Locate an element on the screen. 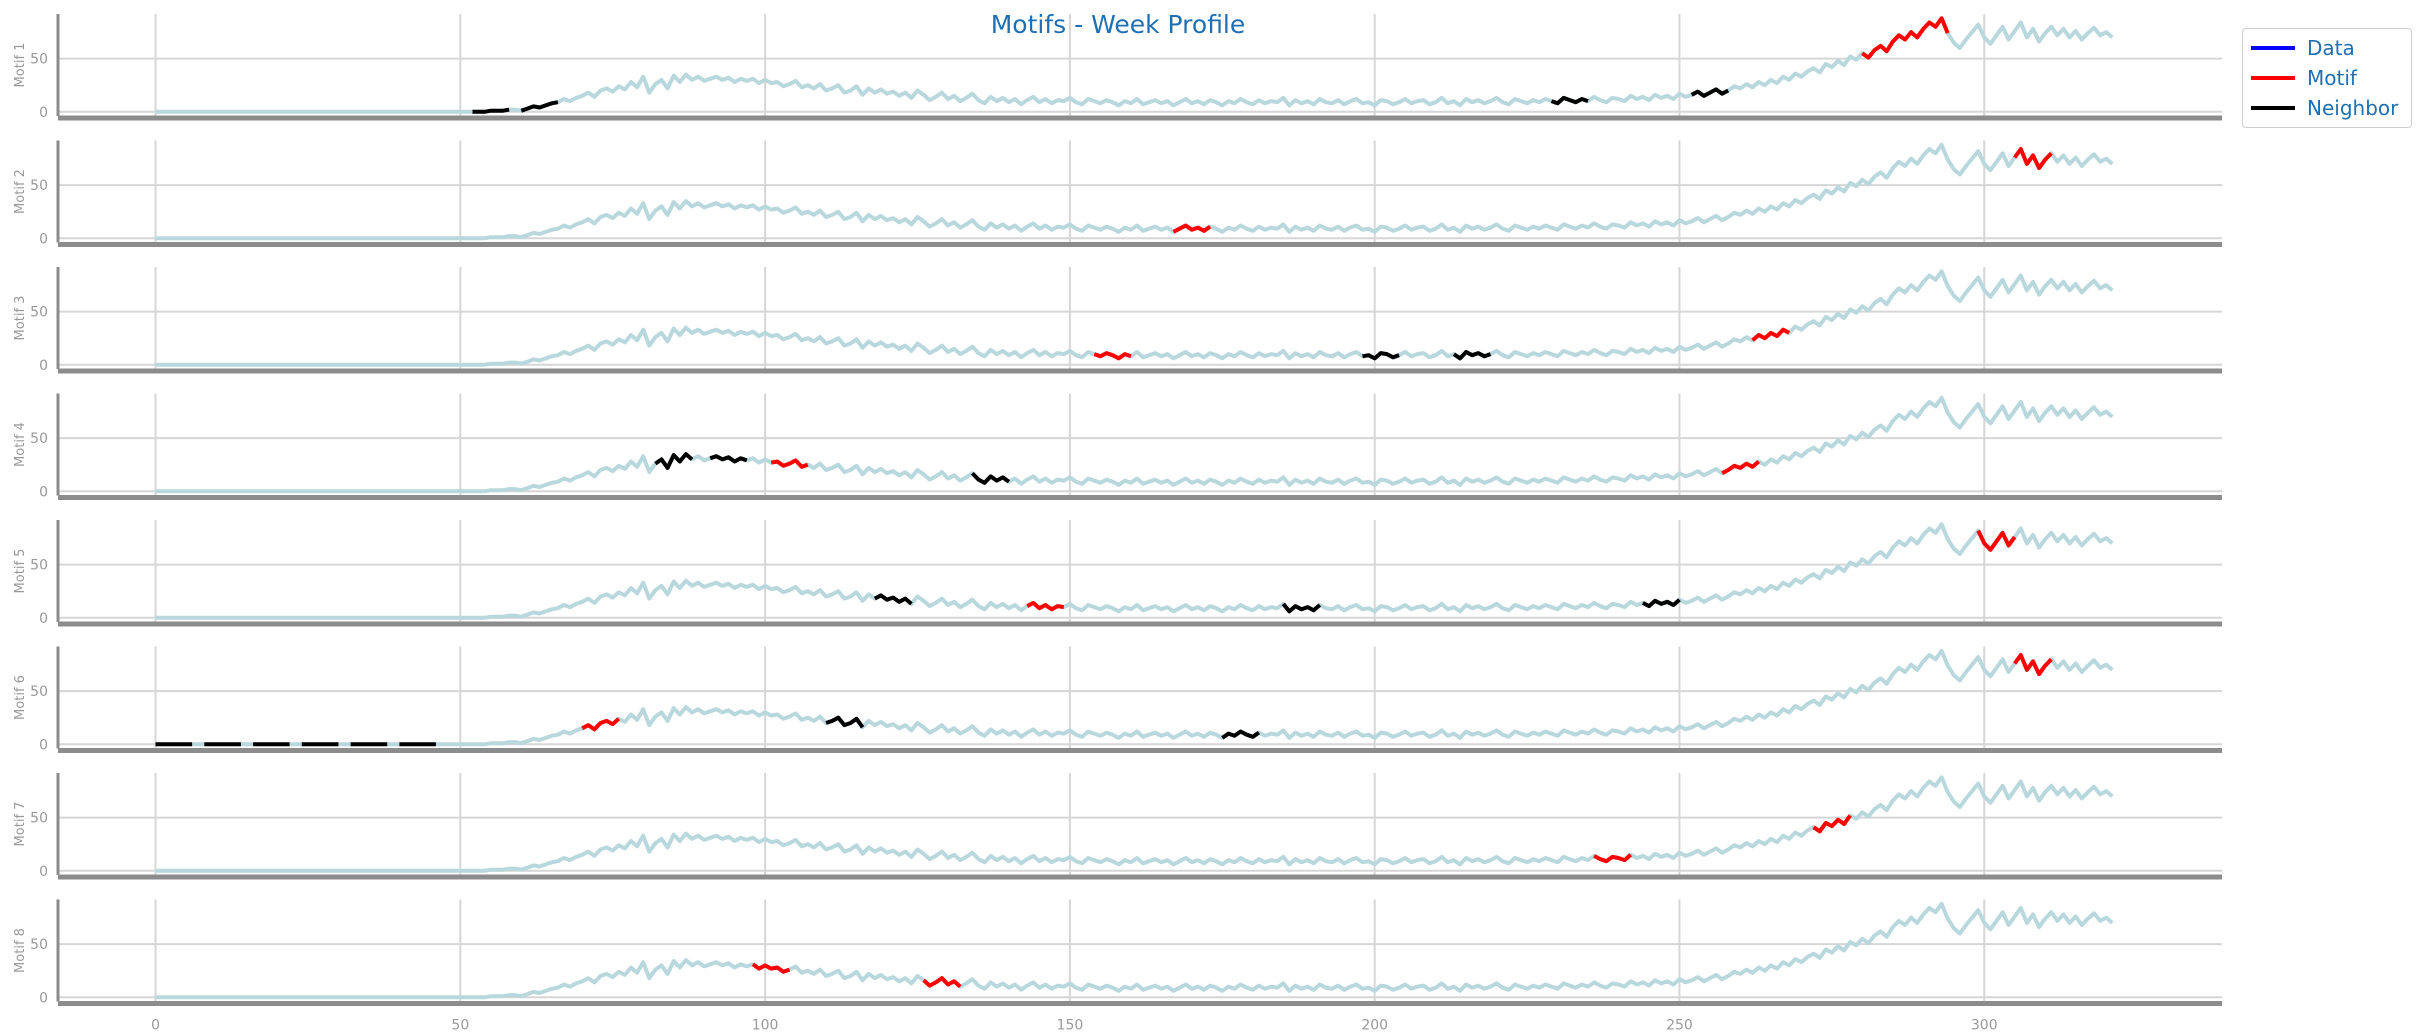 The image size is (2427, 1036). legend-swatch-motif is located at coordinates (2273, 78).